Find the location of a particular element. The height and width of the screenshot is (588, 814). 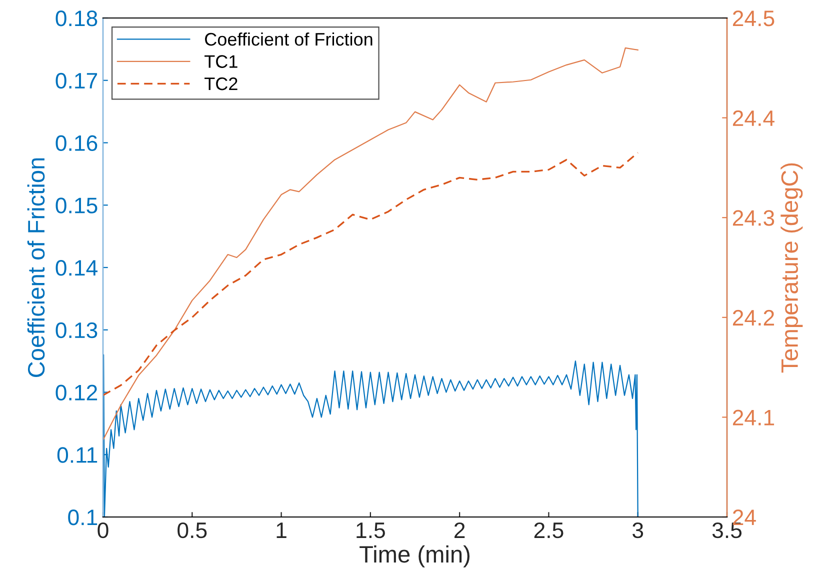

y2-axis-title: Temperature (degC) is located at coordinates (791, 268).